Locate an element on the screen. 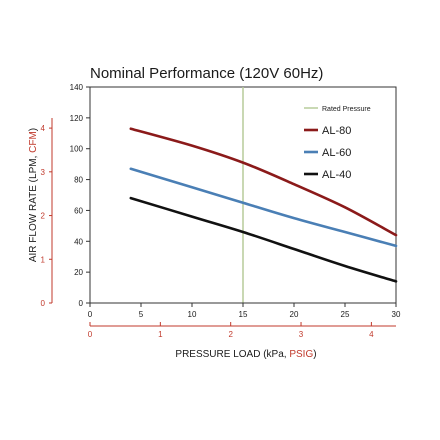 The height and width of the screenshot is (440, 440). y-tick-label: 0 is located at coordinates (81, 303).